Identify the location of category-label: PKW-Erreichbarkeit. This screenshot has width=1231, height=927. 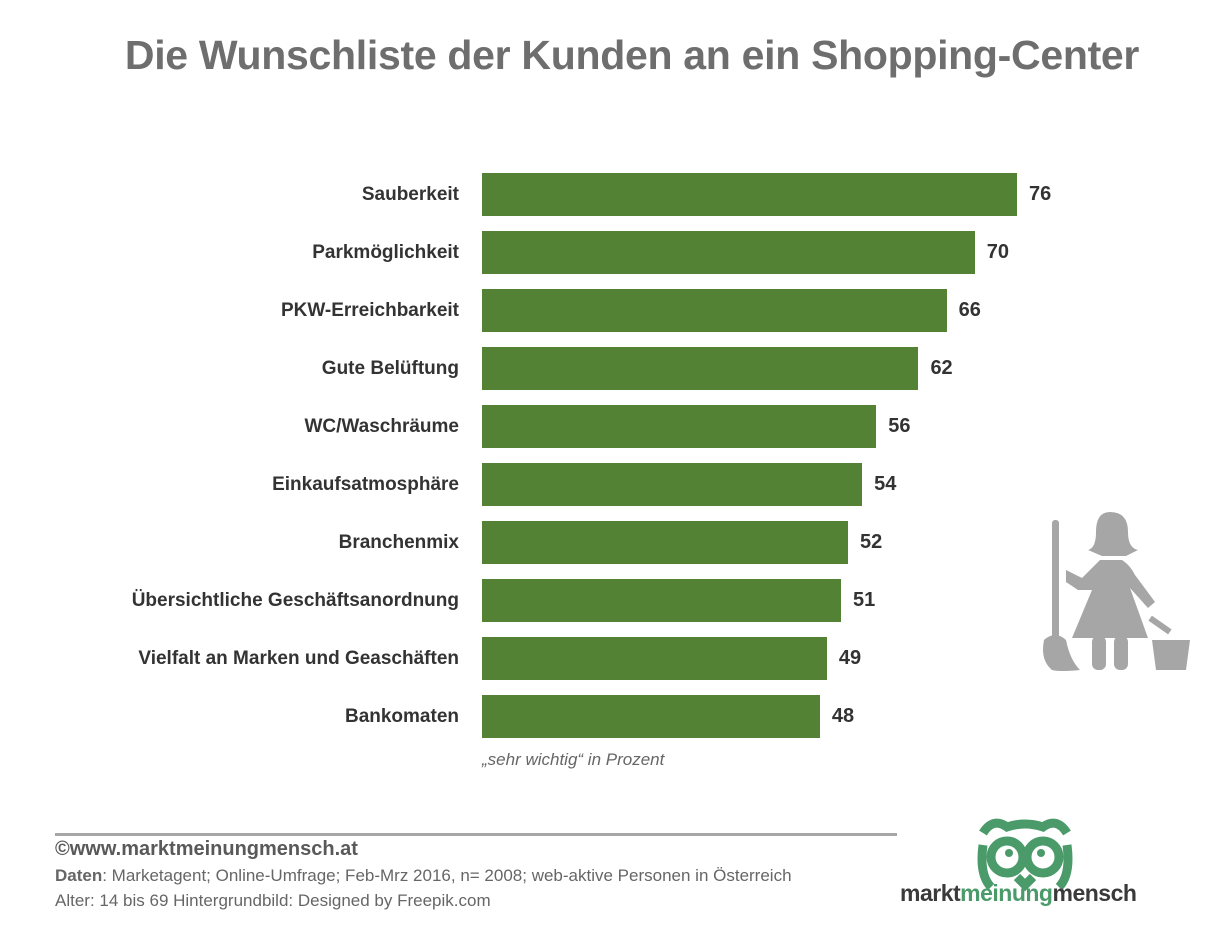
(369, 310).